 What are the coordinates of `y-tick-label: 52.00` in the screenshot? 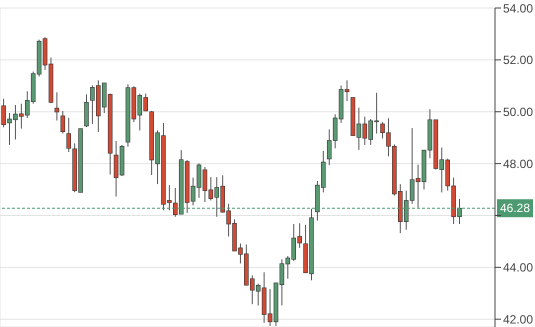 It's located at (518, 60).